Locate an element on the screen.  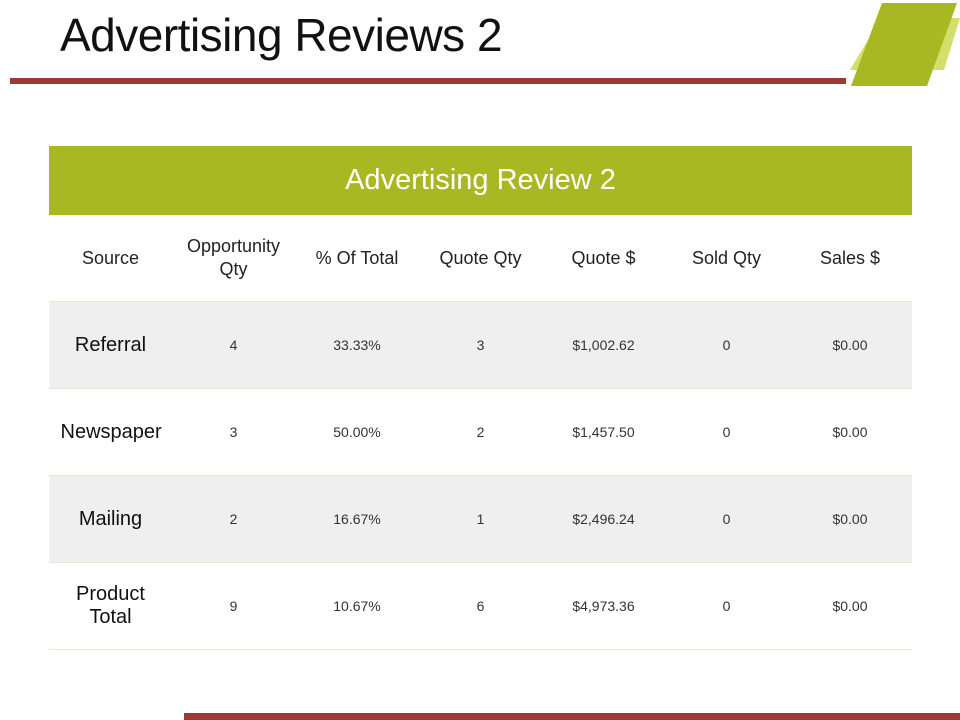
table-cell: $2,496.24 is located at coordinates (603, 519).